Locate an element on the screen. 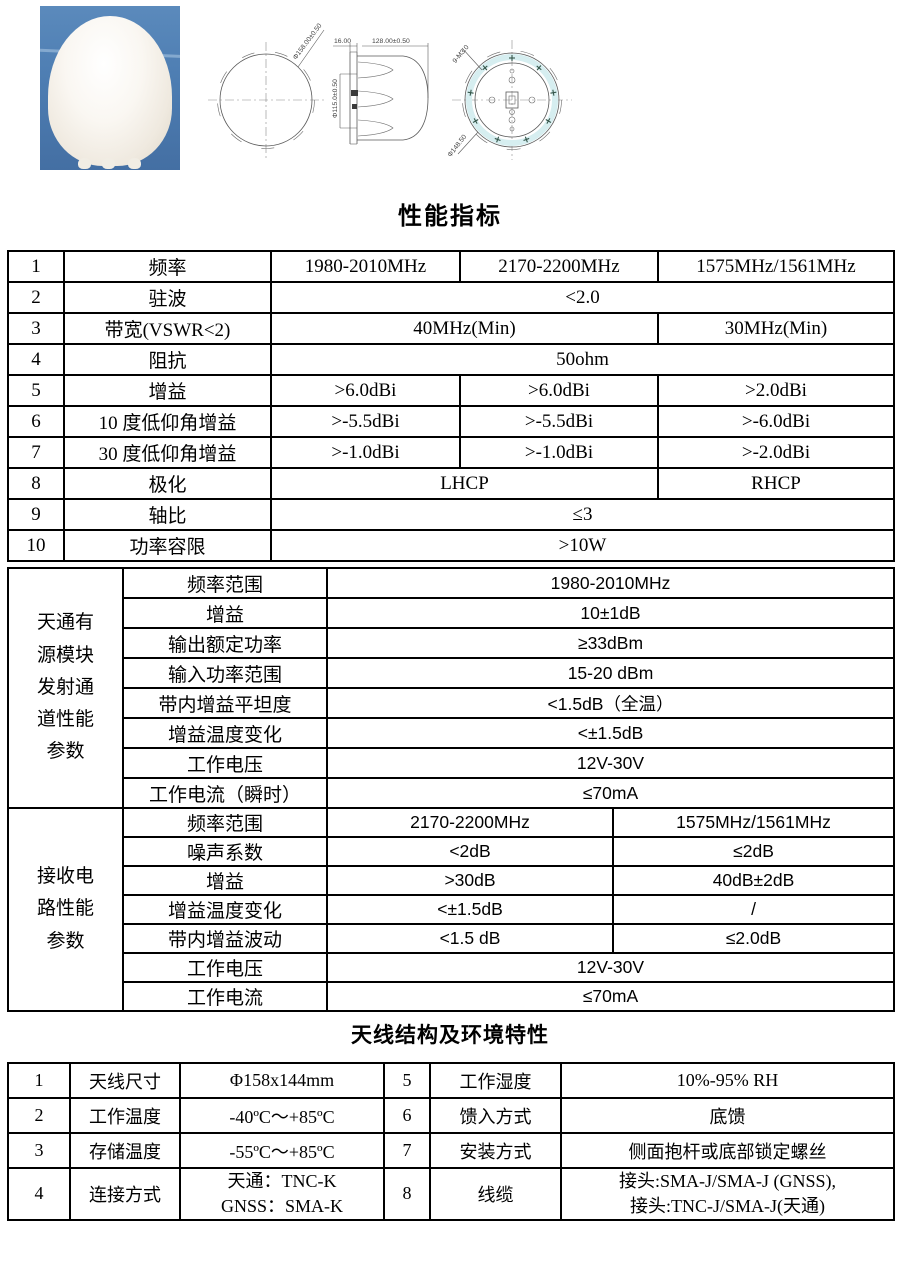  cell-value: / is located at coordinates (753, 909).